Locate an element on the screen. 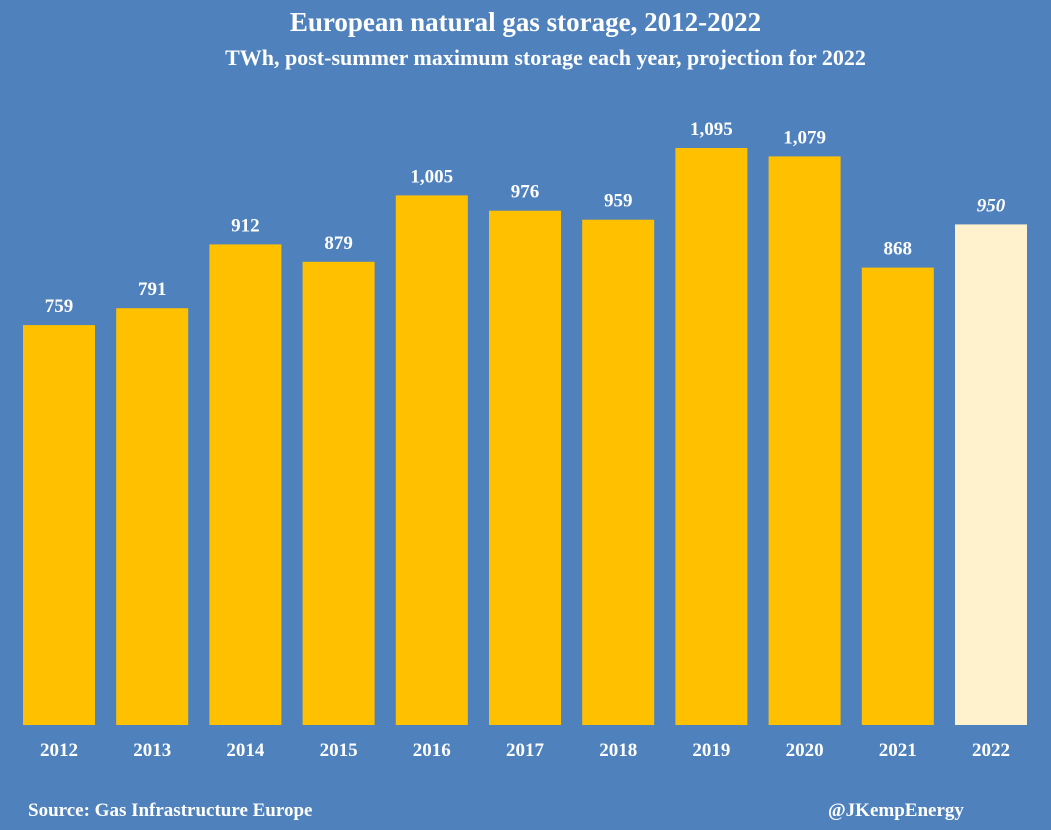 This screenshot has width=1051, height=830. value-label-2018: 959 is located at coordinates (618, 201).